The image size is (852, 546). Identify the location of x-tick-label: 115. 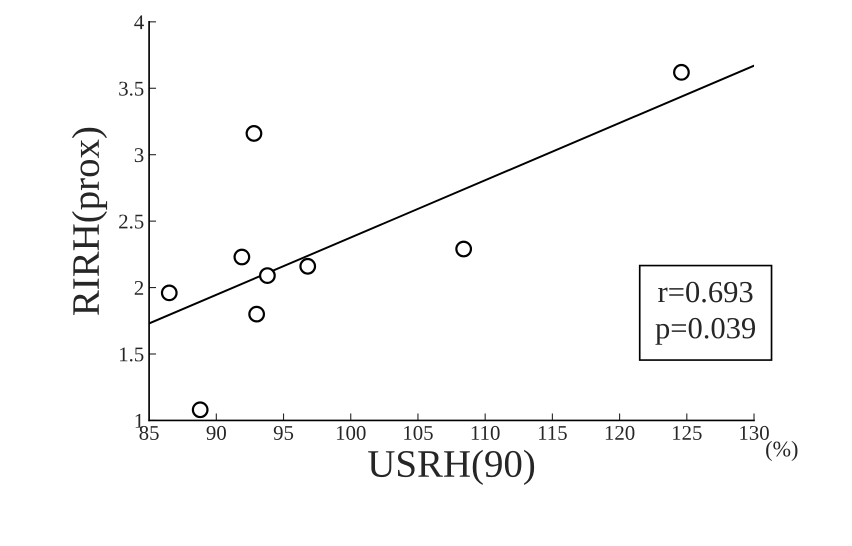
(552, 433).